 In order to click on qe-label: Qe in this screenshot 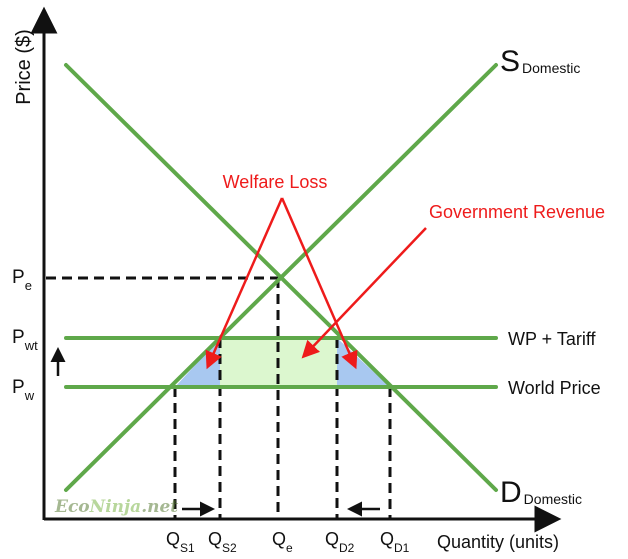, I will do `click(282, 542)`.